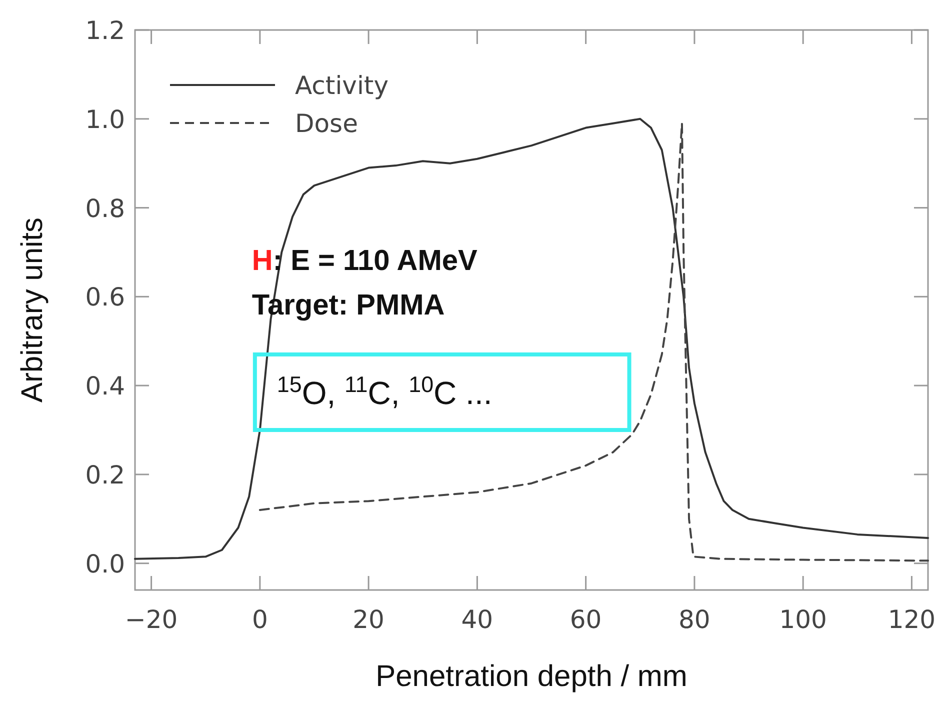 This screenshot has height=706, width=945. Describe the element at coordinates (32, 310) in the screenshot. I see `y-axis-title: Arbitrary units` at that location.